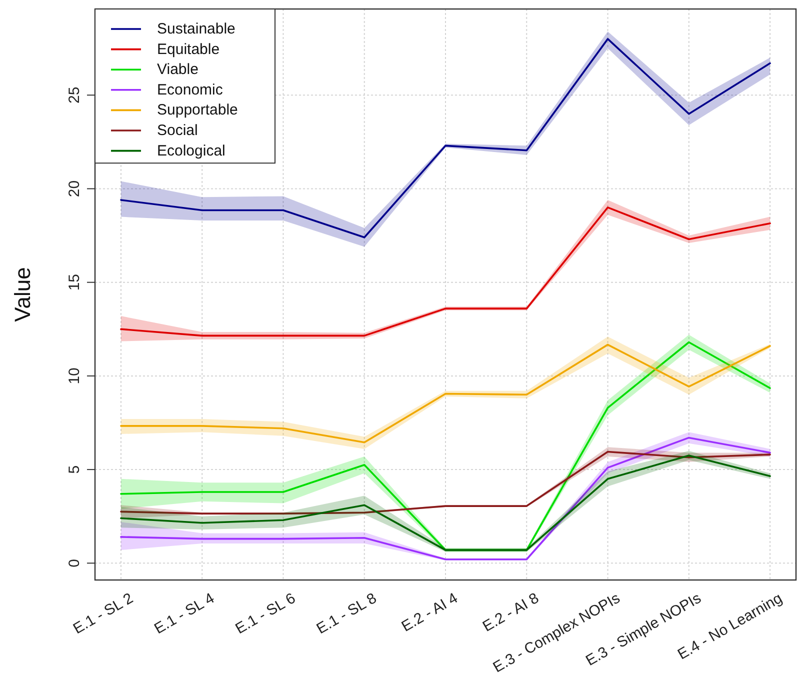 This screenshot has width=802, height=682. Describe the element at coordinates (74, 95) in the screenshot. I see `y-tick-label: 25` at that location.